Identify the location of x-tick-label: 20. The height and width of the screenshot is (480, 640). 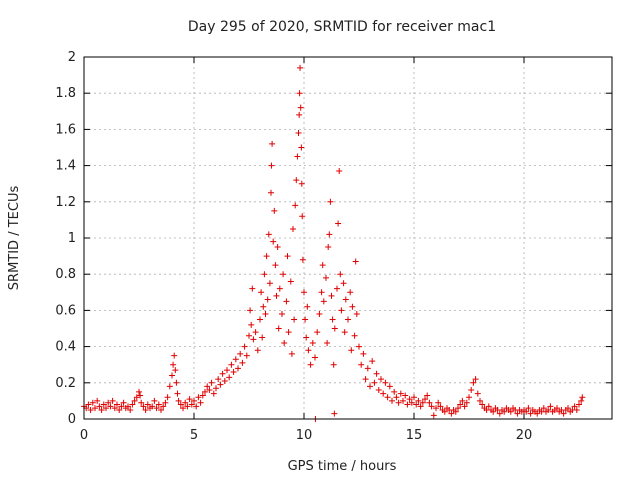
(524, 435).